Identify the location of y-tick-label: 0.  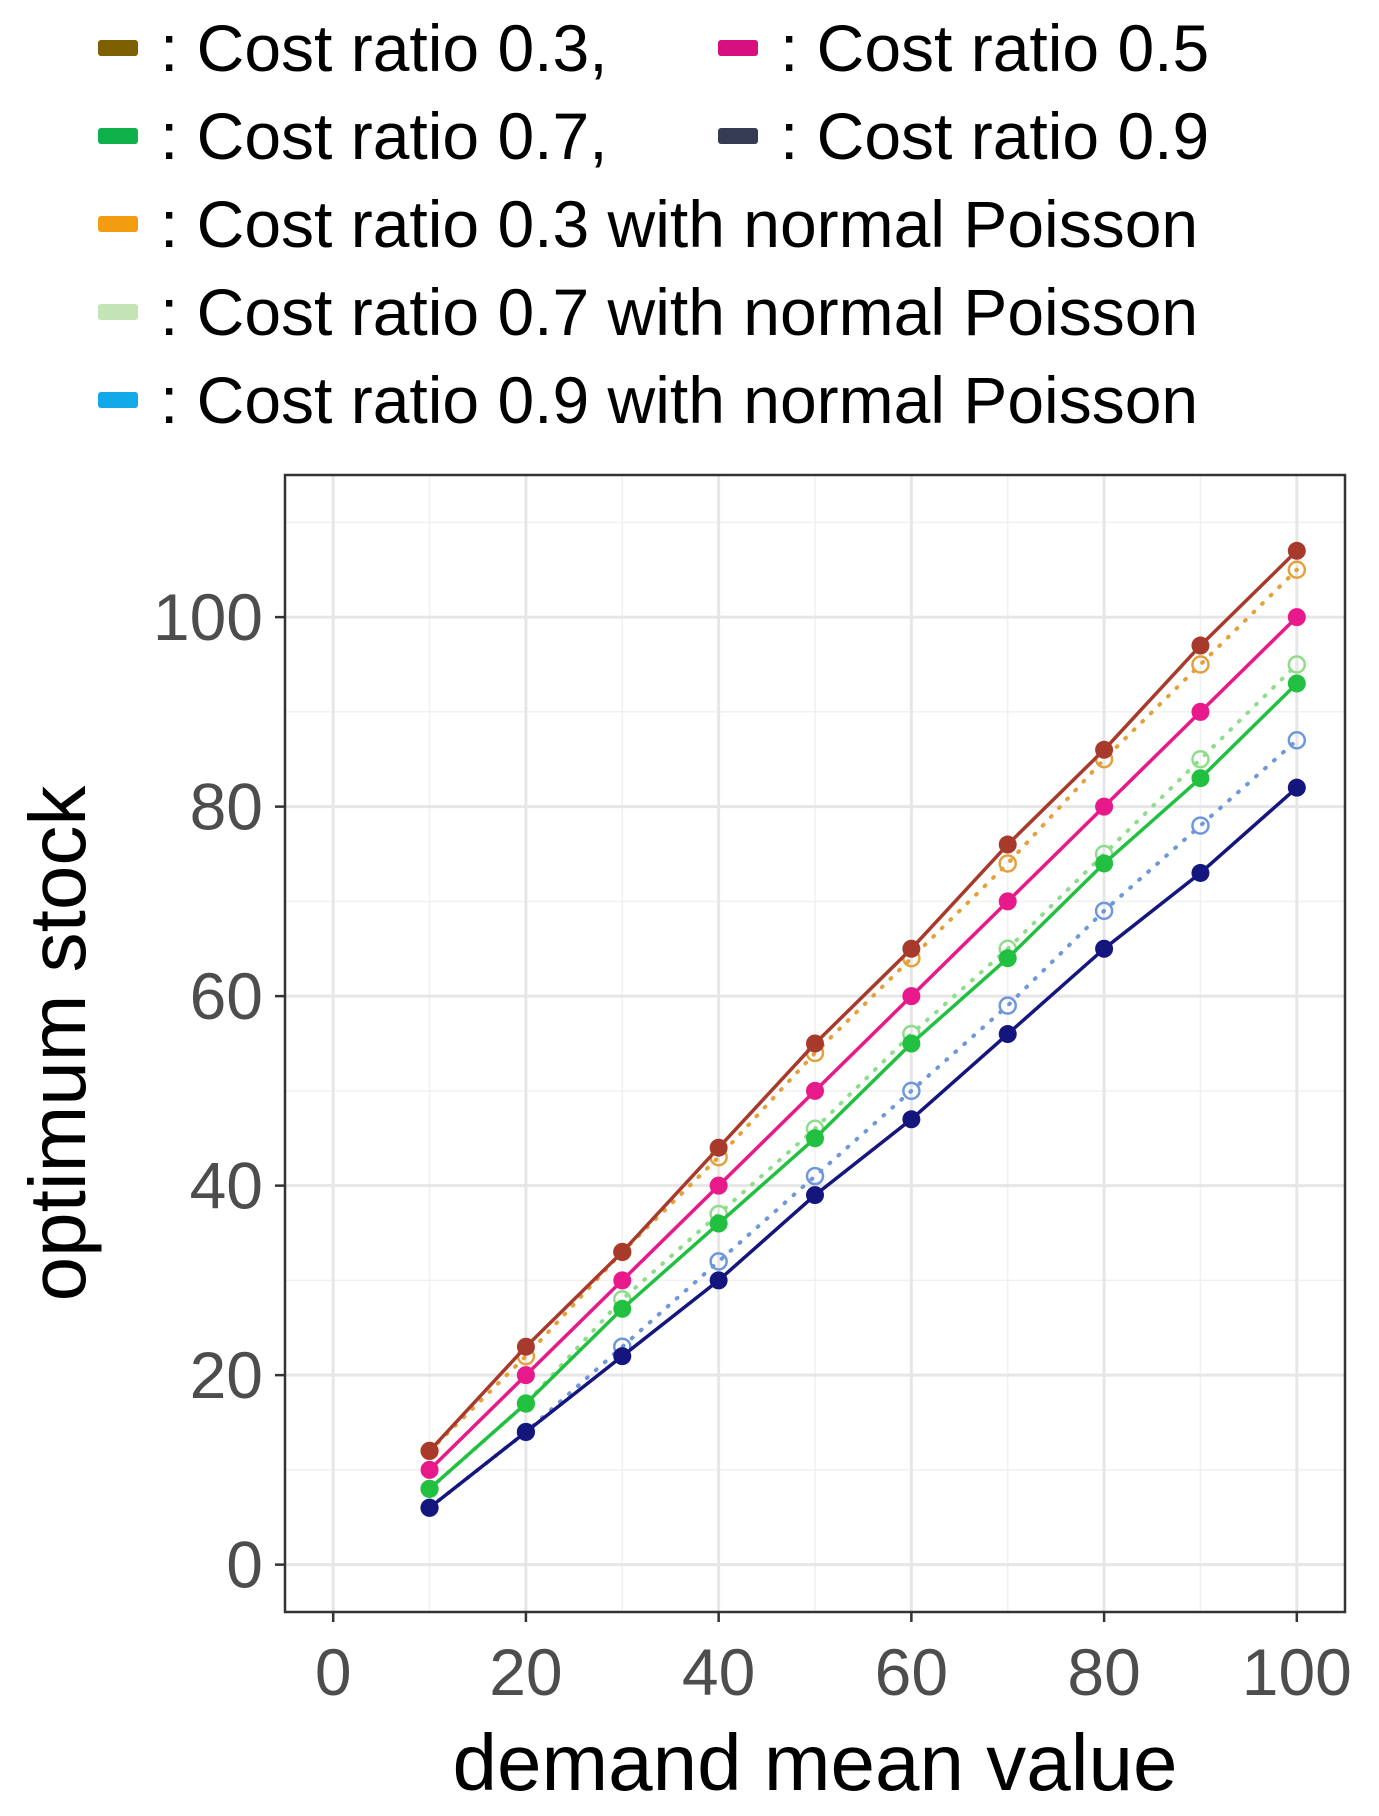
(244, 1565).